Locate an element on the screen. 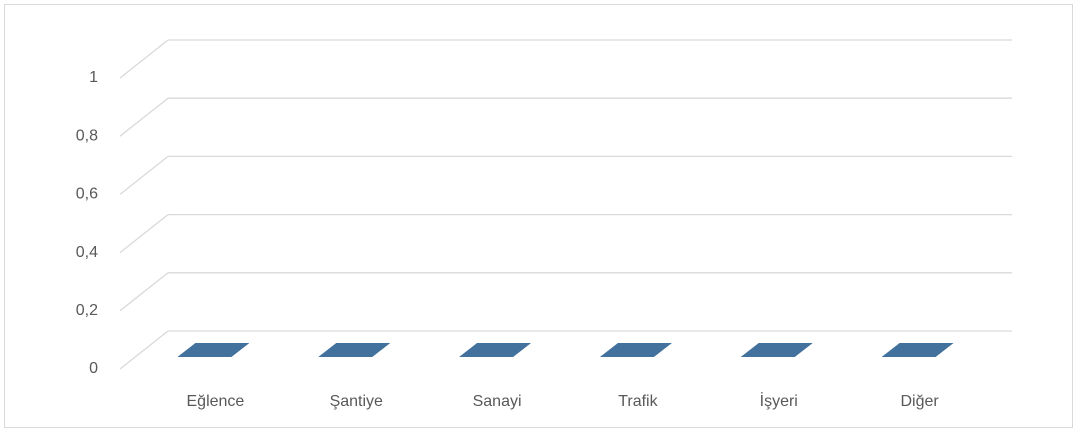 Image resolution: width=1077 pixels, height=432 pixels. y-tick-label: 0,8 is located at coordinates (87, 135).